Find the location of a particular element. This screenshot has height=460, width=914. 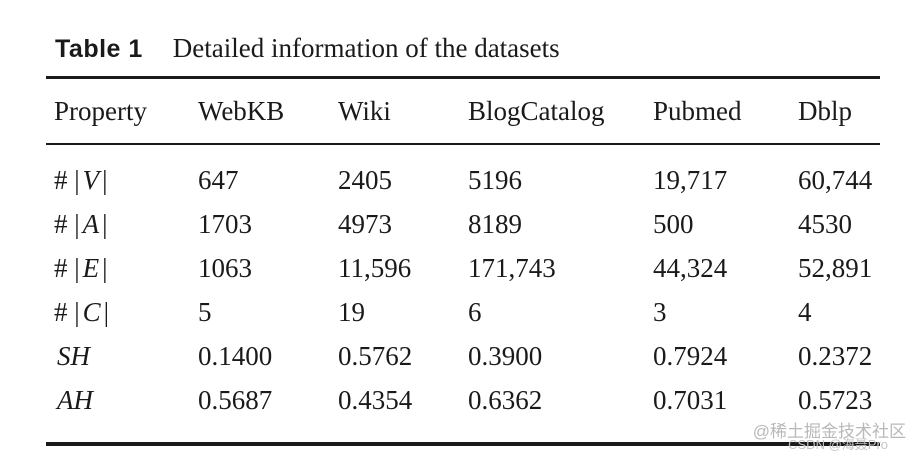

table-cell: 4530 is located at coordinates (825, 223).